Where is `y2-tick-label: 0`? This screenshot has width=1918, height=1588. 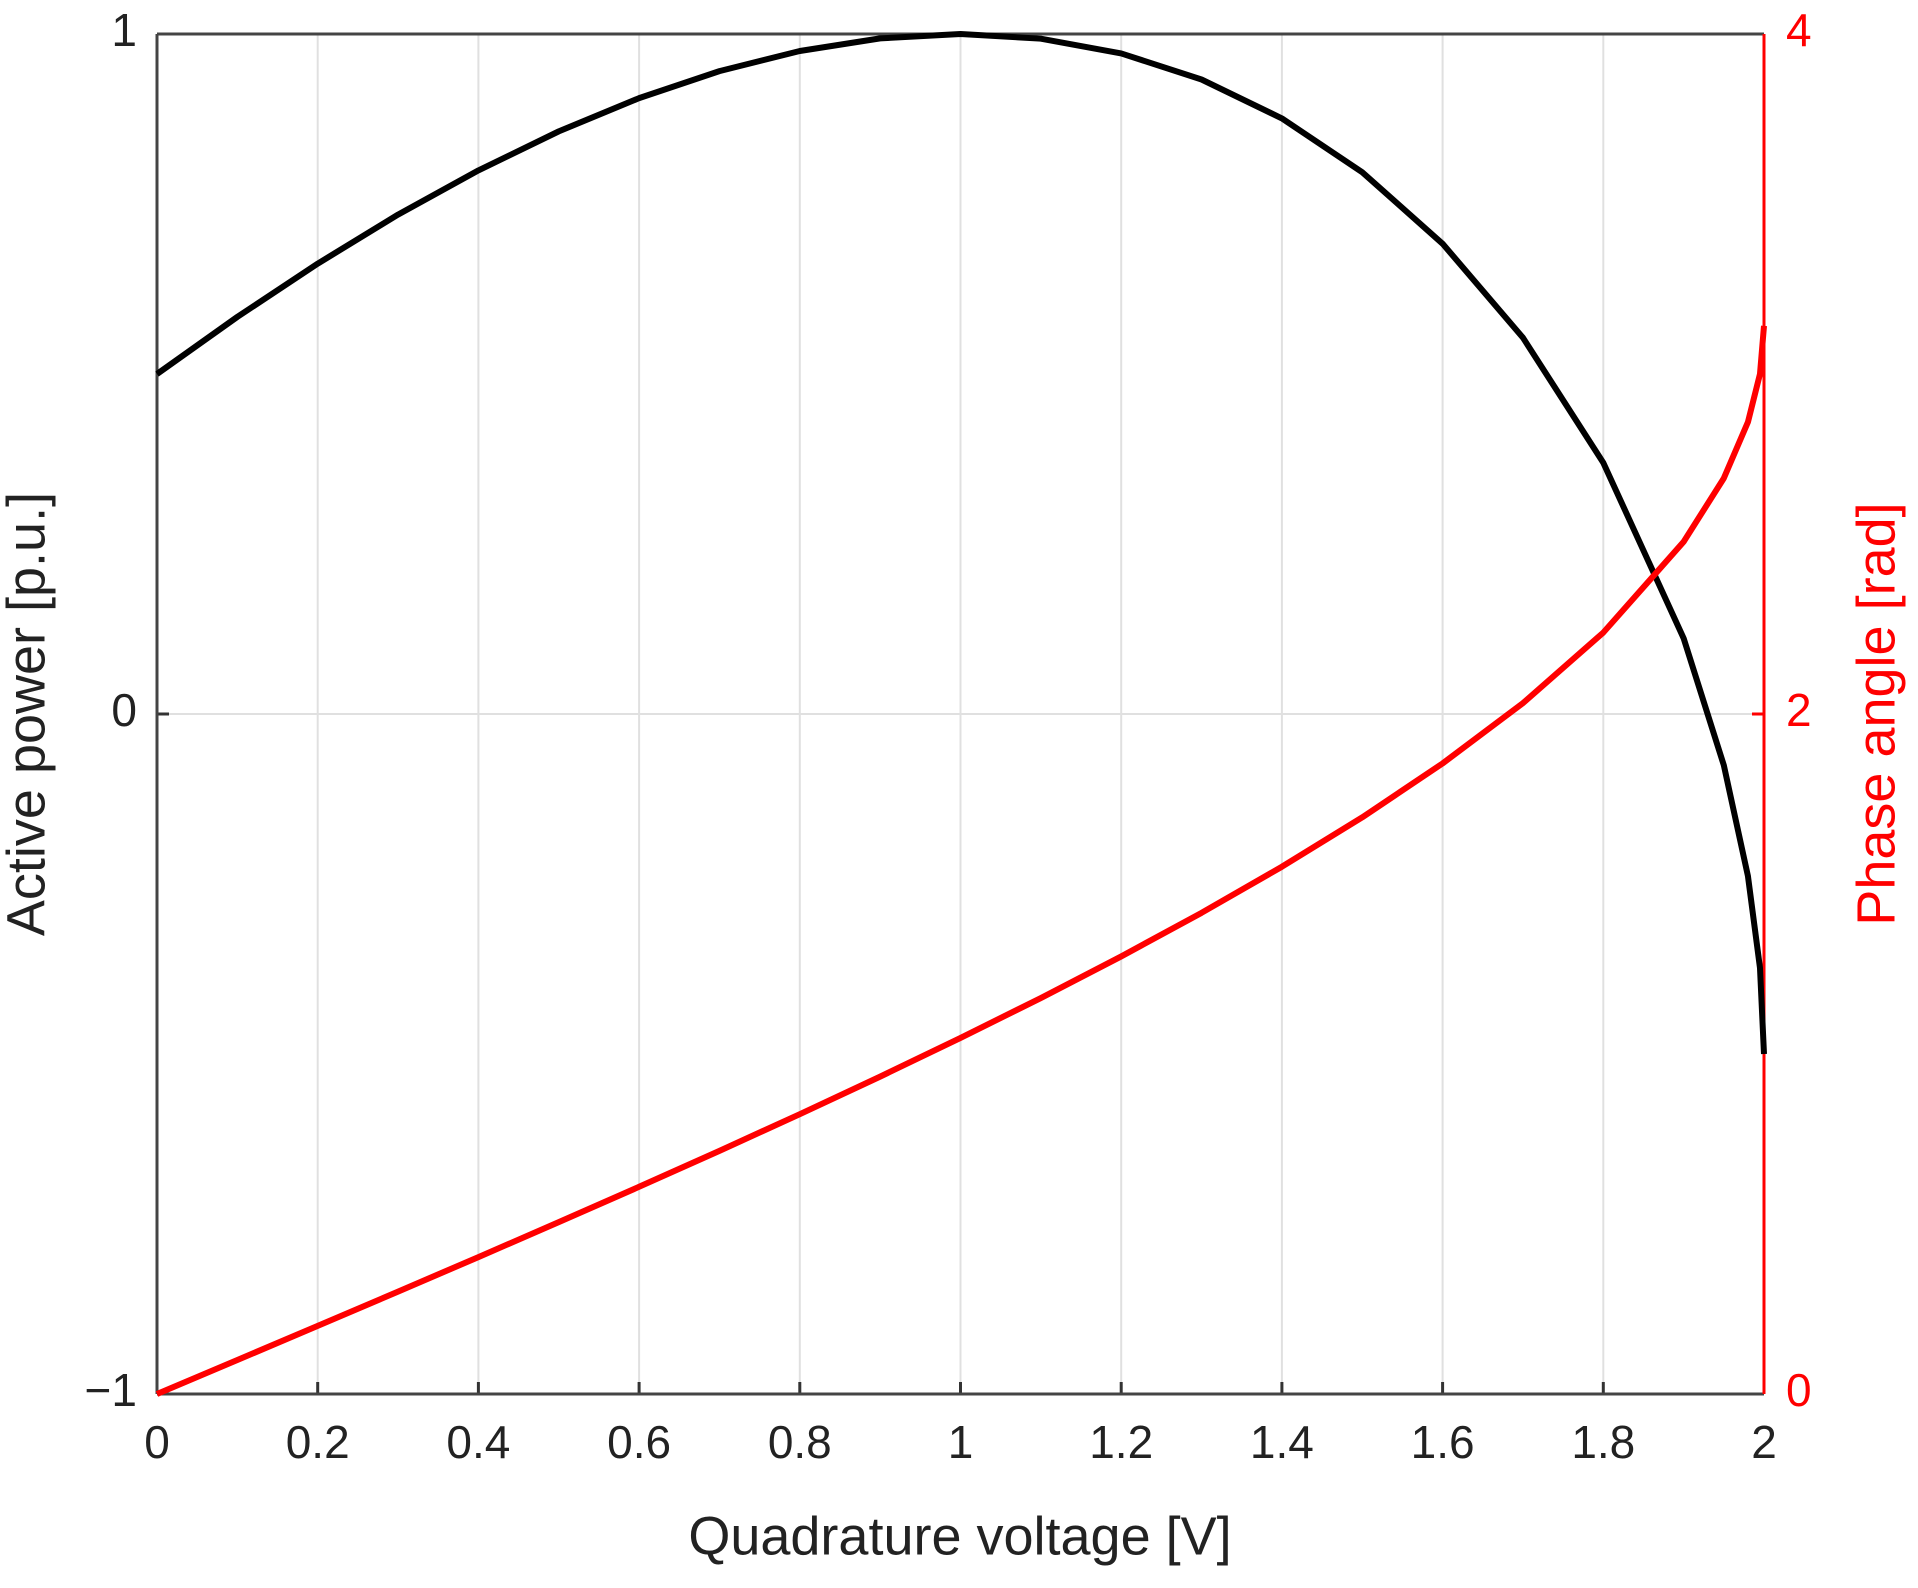 y2-tick-label: 0 is located at coordinates (1799, 1390).